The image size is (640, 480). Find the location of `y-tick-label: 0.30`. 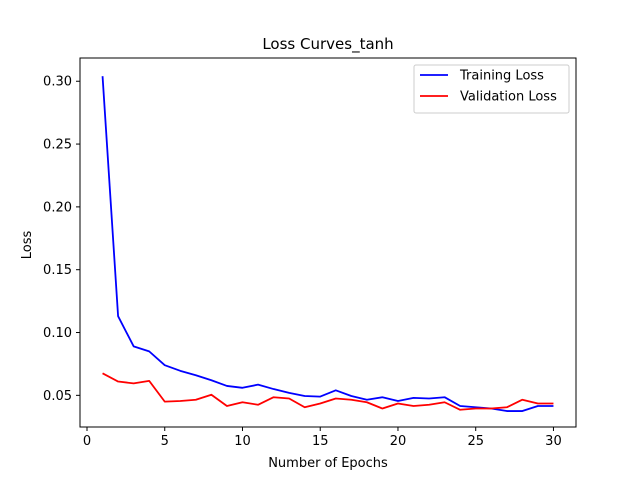

y-tick-label: 0.30 is located at coordinates (57, 82).